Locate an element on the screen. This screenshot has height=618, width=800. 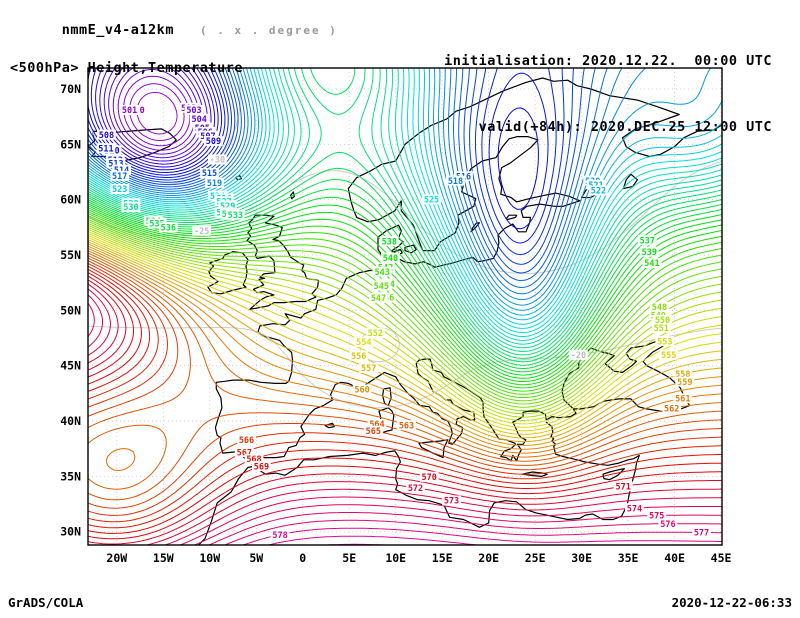
grads-credit: GrADS/COLA is located at coordinates (46, 602).